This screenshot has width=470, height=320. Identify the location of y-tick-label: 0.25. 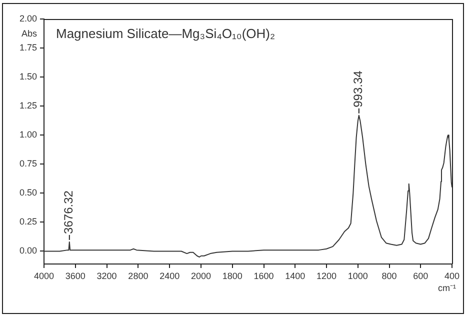
(28, 221).